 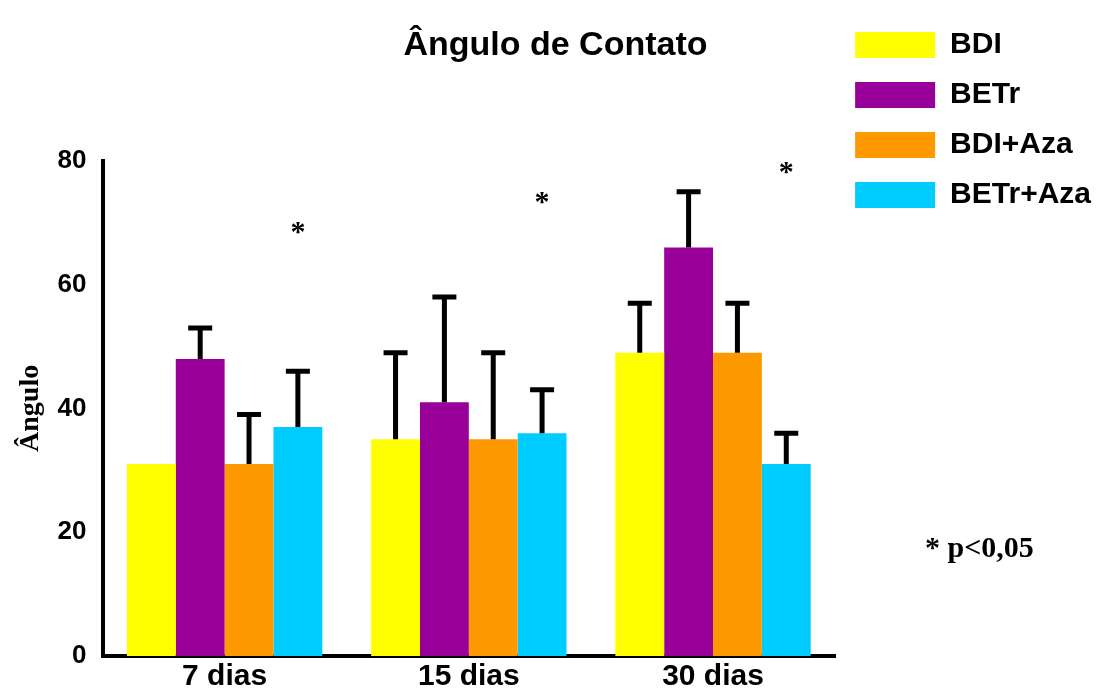 What do you see at coordinates (555, 42) in the screenshot?
I see `chart-title: Ângulo de Contato` at bounding box center [555, 42].